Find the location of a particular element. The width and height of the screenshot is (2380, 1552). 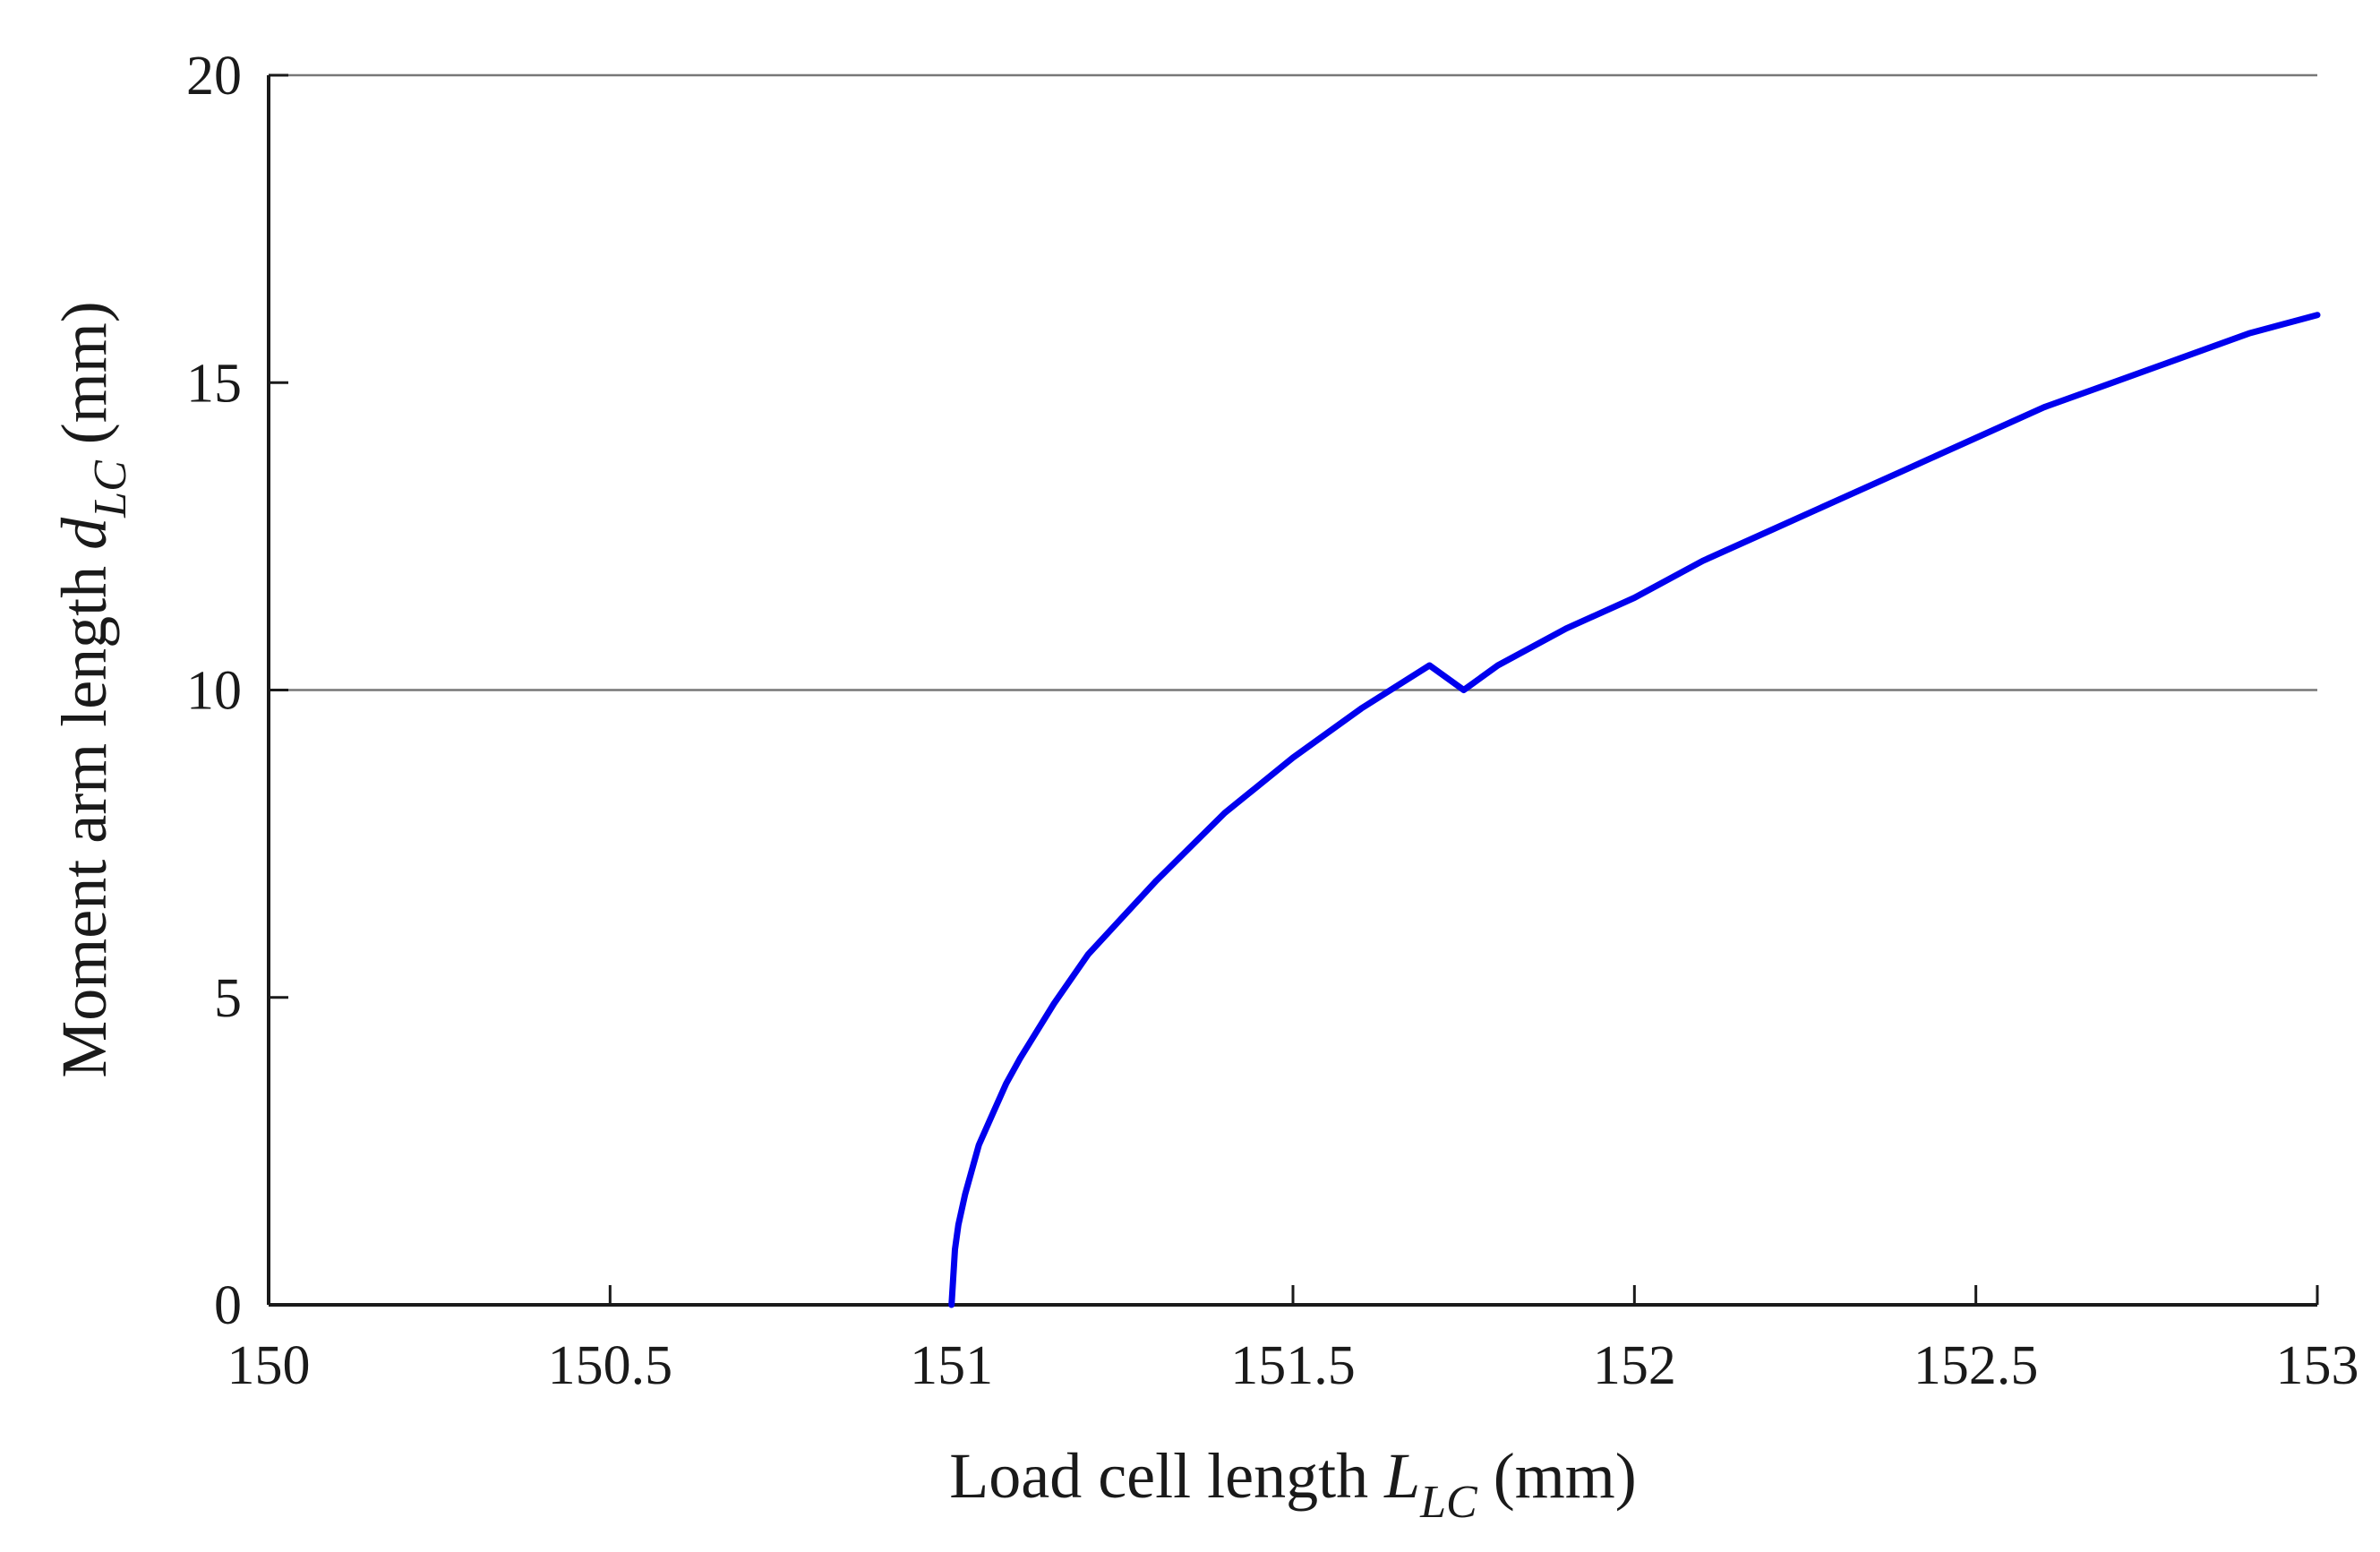

x-tick-label: 150.5 is located at coordinates (610, 1365).